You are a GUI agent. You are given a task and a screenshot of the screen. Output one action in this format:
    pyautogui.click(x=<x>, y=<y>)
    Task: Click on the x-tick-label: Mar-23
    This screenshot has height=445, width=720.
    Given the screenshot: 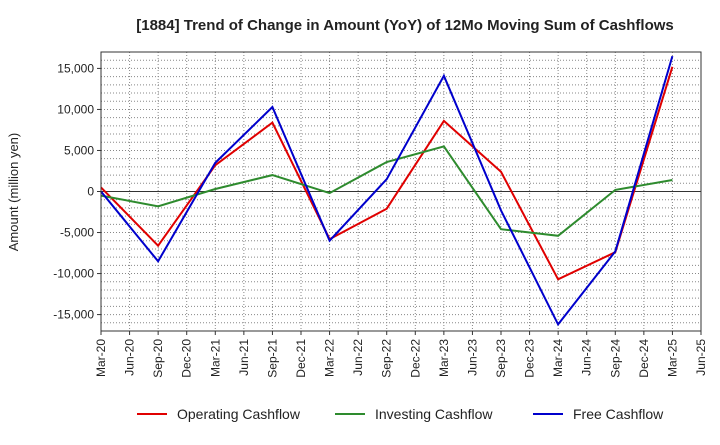 What is the action you would take?
    pyautogui.click(x=444, y=358)
    